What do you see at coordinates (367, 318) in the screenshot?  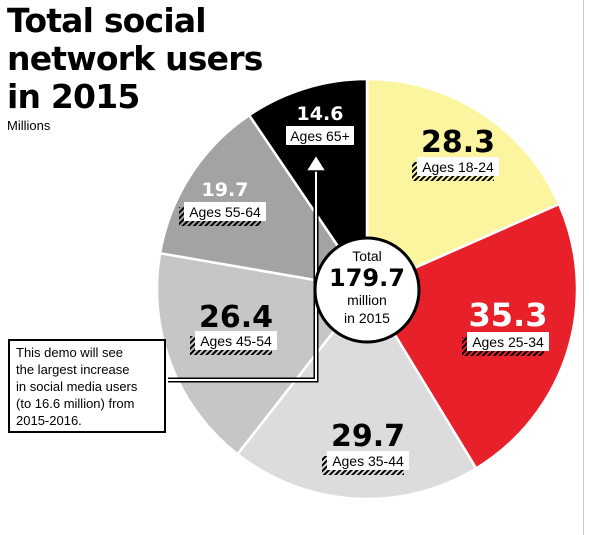 I see `center-year-label: in 2015` at bounding box center [367, 318].